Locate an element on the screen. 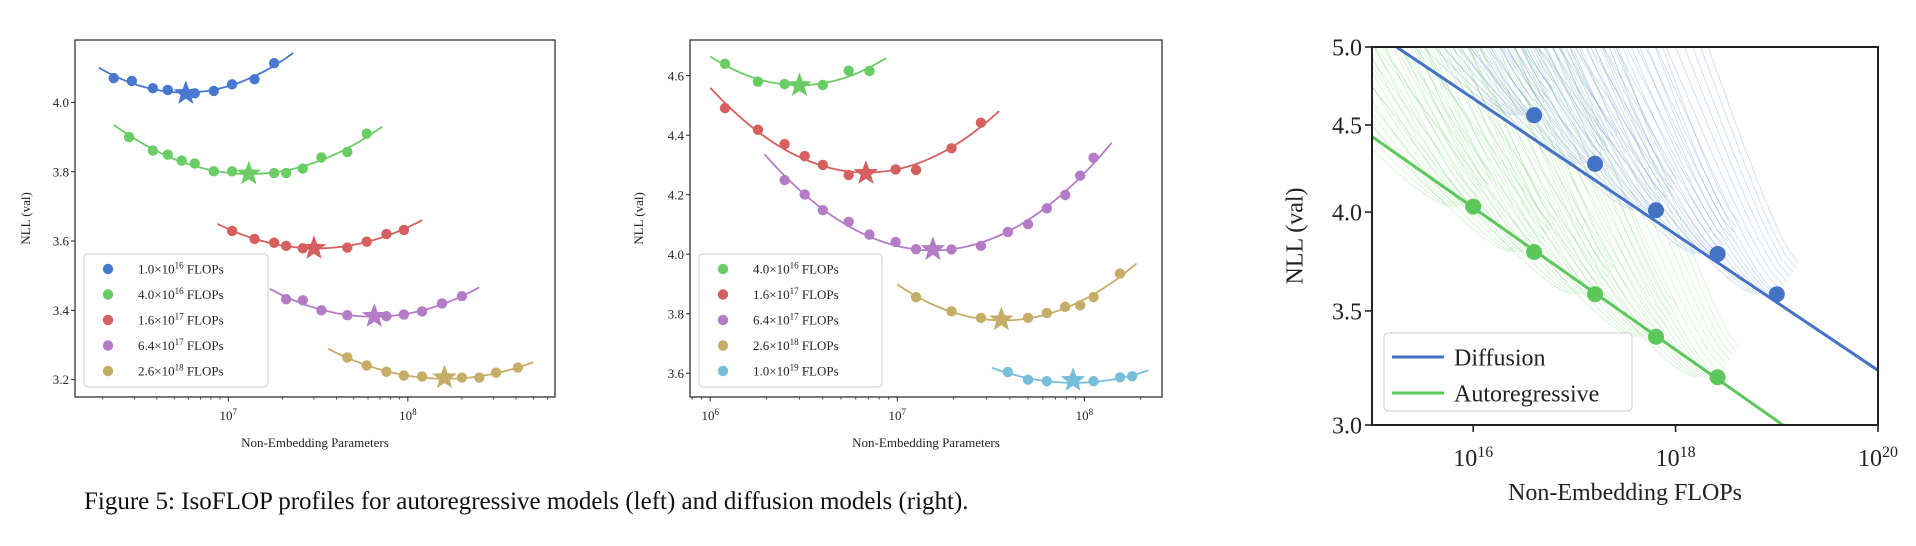  y-tick-label: 4.4 is located at coordinates (676, 135).